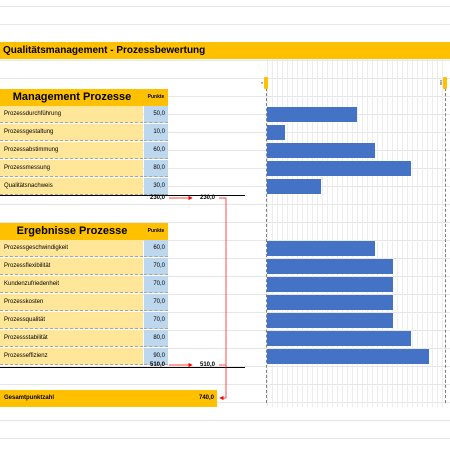 The image size is (450, 450). I want to click on management-item-value: 30,0, so click(156, 186).